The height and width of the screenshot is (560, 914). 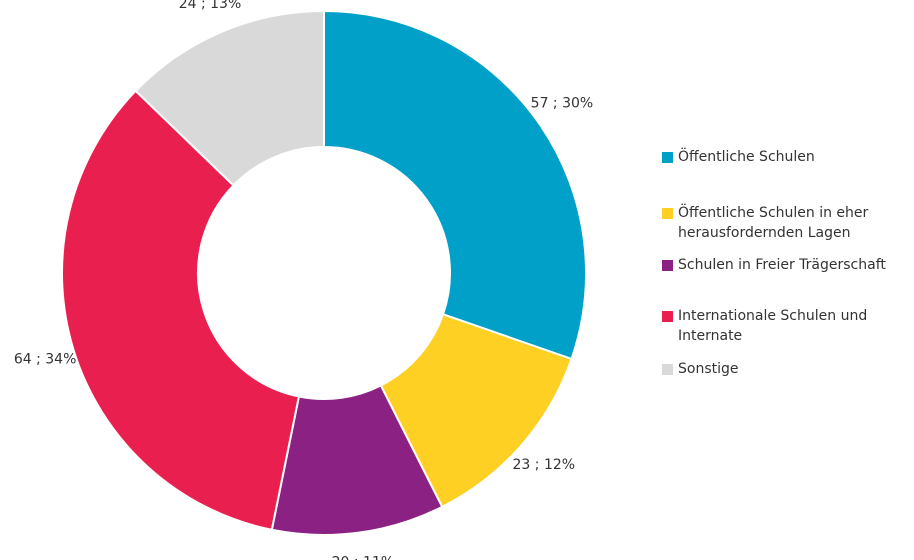 I want to click on data-label: 64 ; 34%, so click(x=45, y=360).